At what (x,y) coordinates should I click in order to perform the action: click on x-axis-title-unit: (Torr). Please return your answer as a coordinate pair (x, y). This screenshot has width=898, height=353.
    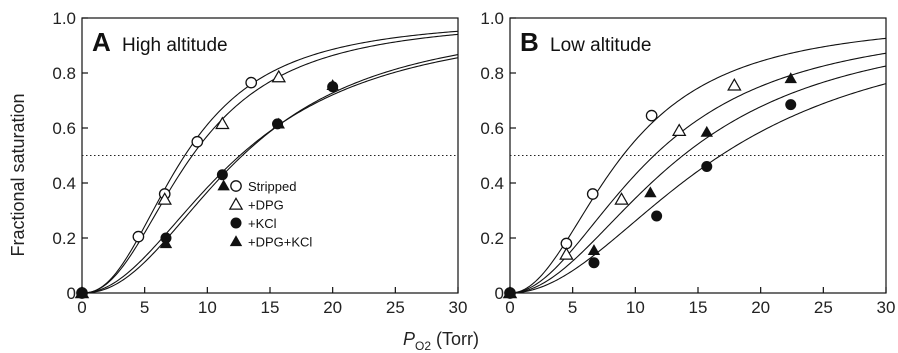
    Looking at the image, I should click on (455, 339).